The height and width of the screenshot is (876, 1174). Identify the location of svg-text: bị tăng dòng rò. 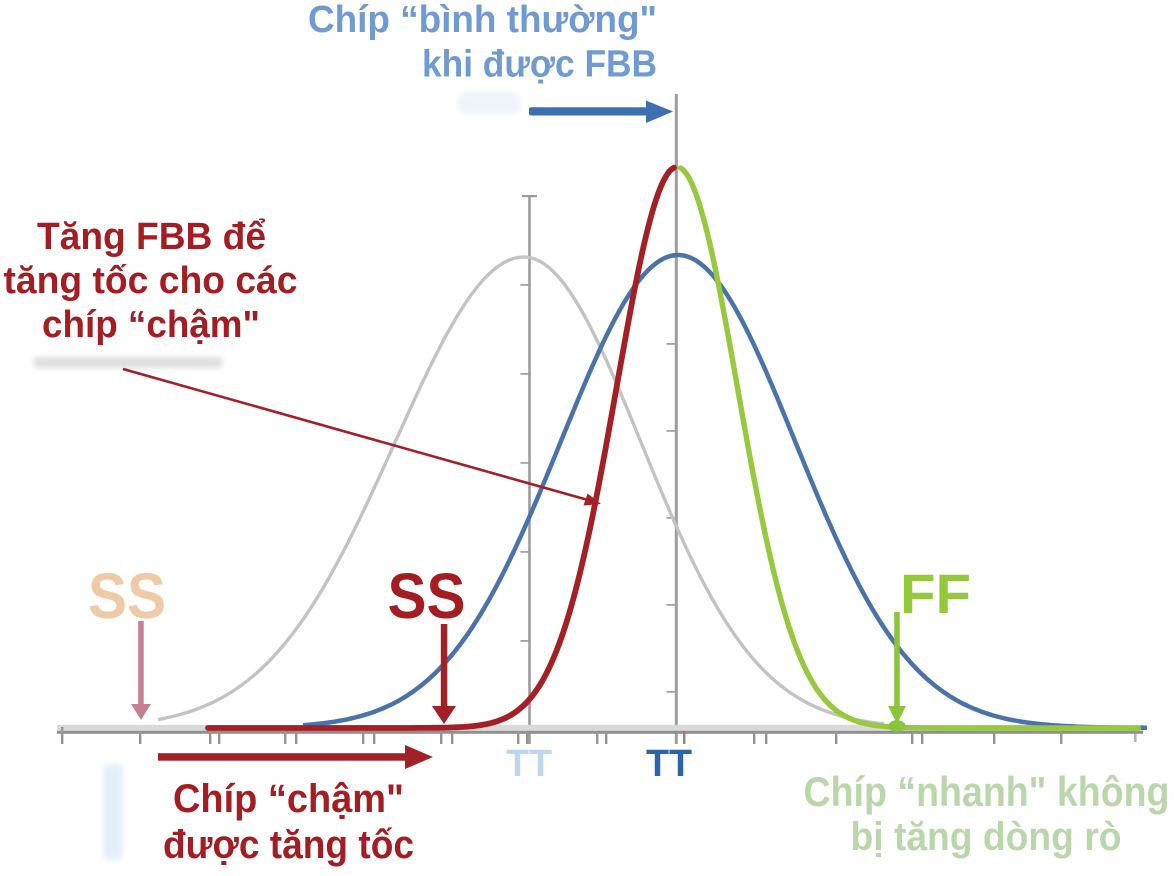
(986, 837).